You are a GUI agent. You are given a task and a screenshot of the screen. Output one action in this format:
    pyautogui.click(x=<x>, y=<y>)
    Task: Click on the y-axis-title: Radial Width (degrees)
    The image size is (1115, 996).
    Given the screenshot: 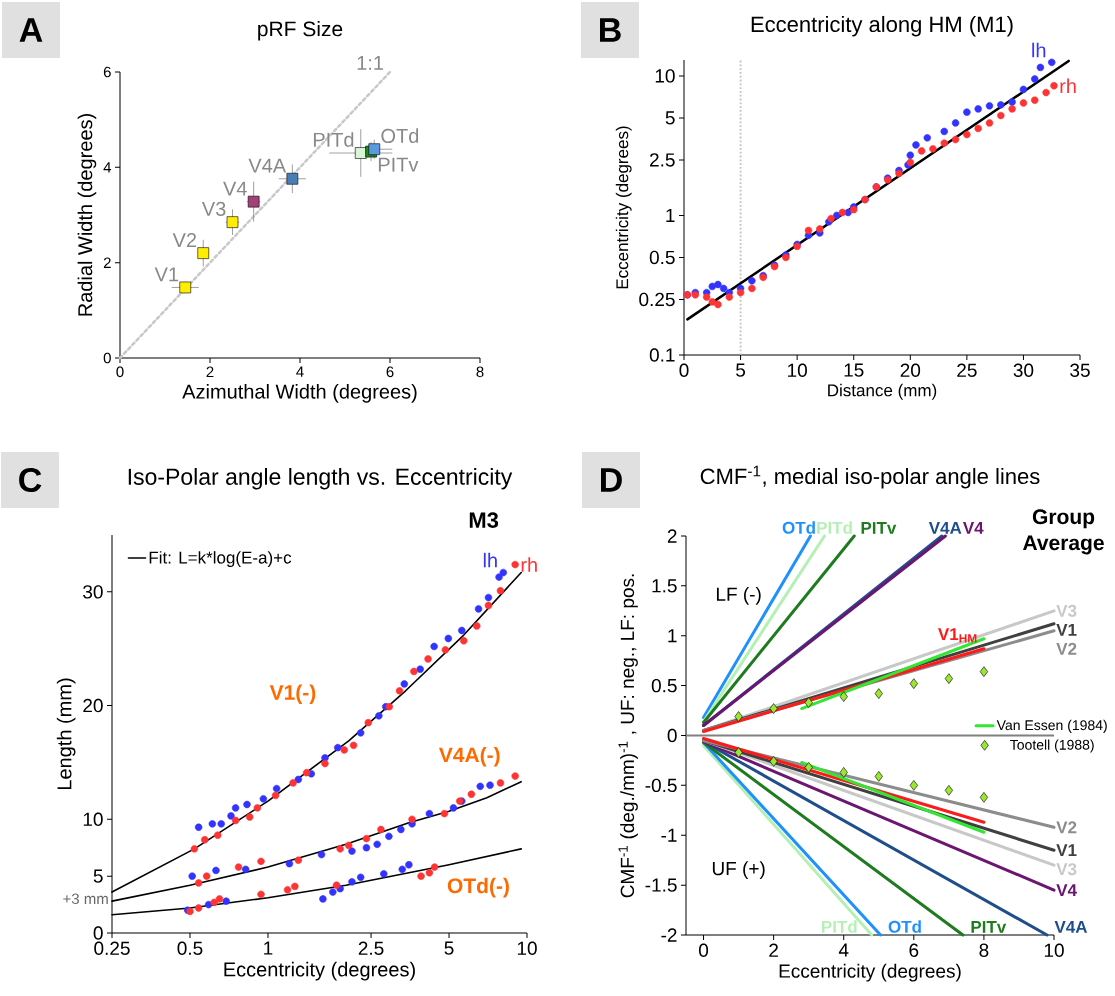 What is the action you would take?
    pyautogui.click(x=87, y=215)
    